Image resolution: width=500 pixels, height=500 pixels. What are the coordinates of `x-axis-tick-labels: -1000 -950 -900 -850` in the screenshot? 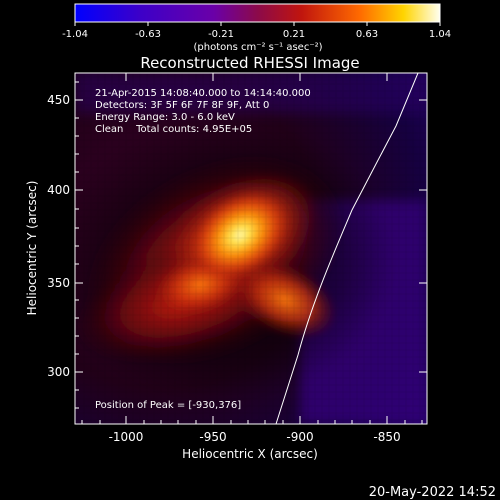 It's located at (255, 437).